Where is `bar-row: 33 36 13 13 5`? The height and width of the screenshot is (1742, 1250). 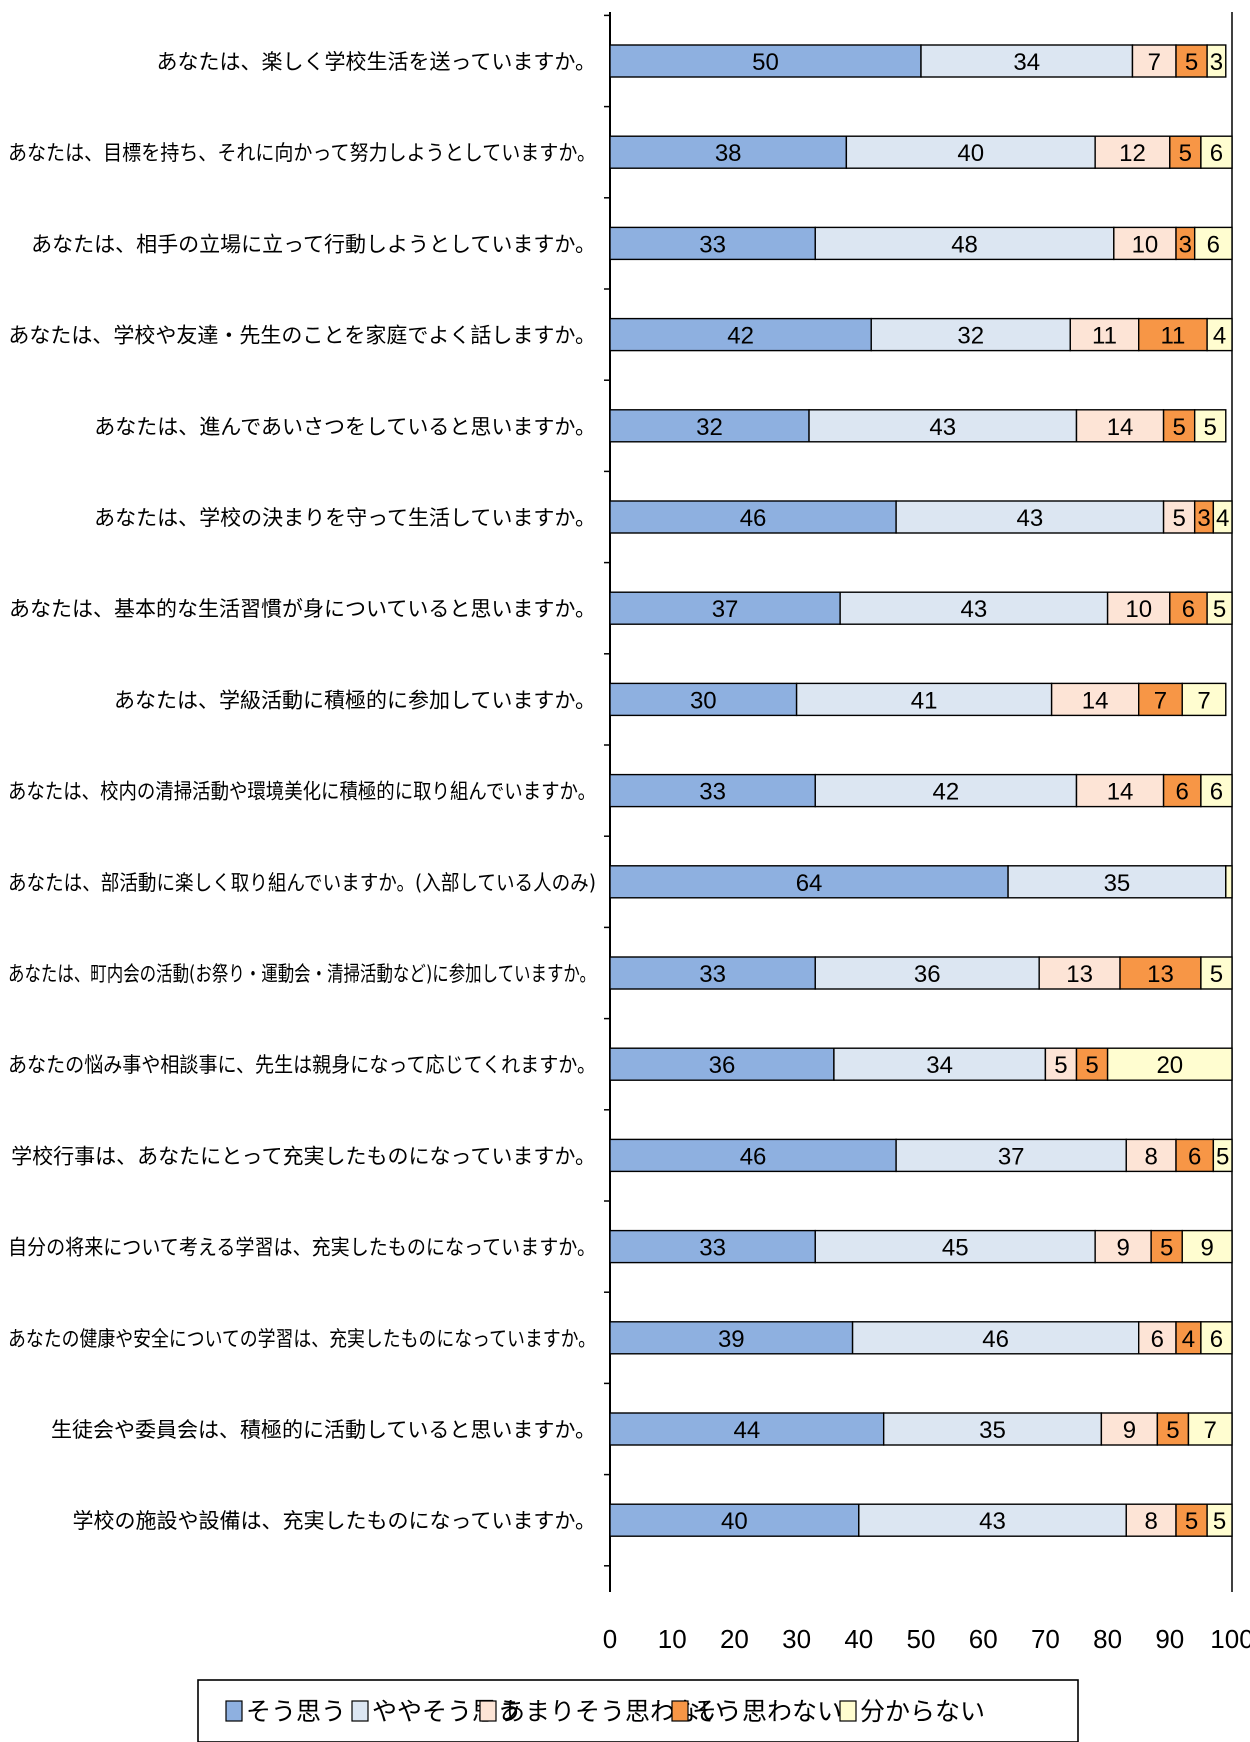 bar-row: 33 36 13 13 5 is located at coordinates (921, 973).